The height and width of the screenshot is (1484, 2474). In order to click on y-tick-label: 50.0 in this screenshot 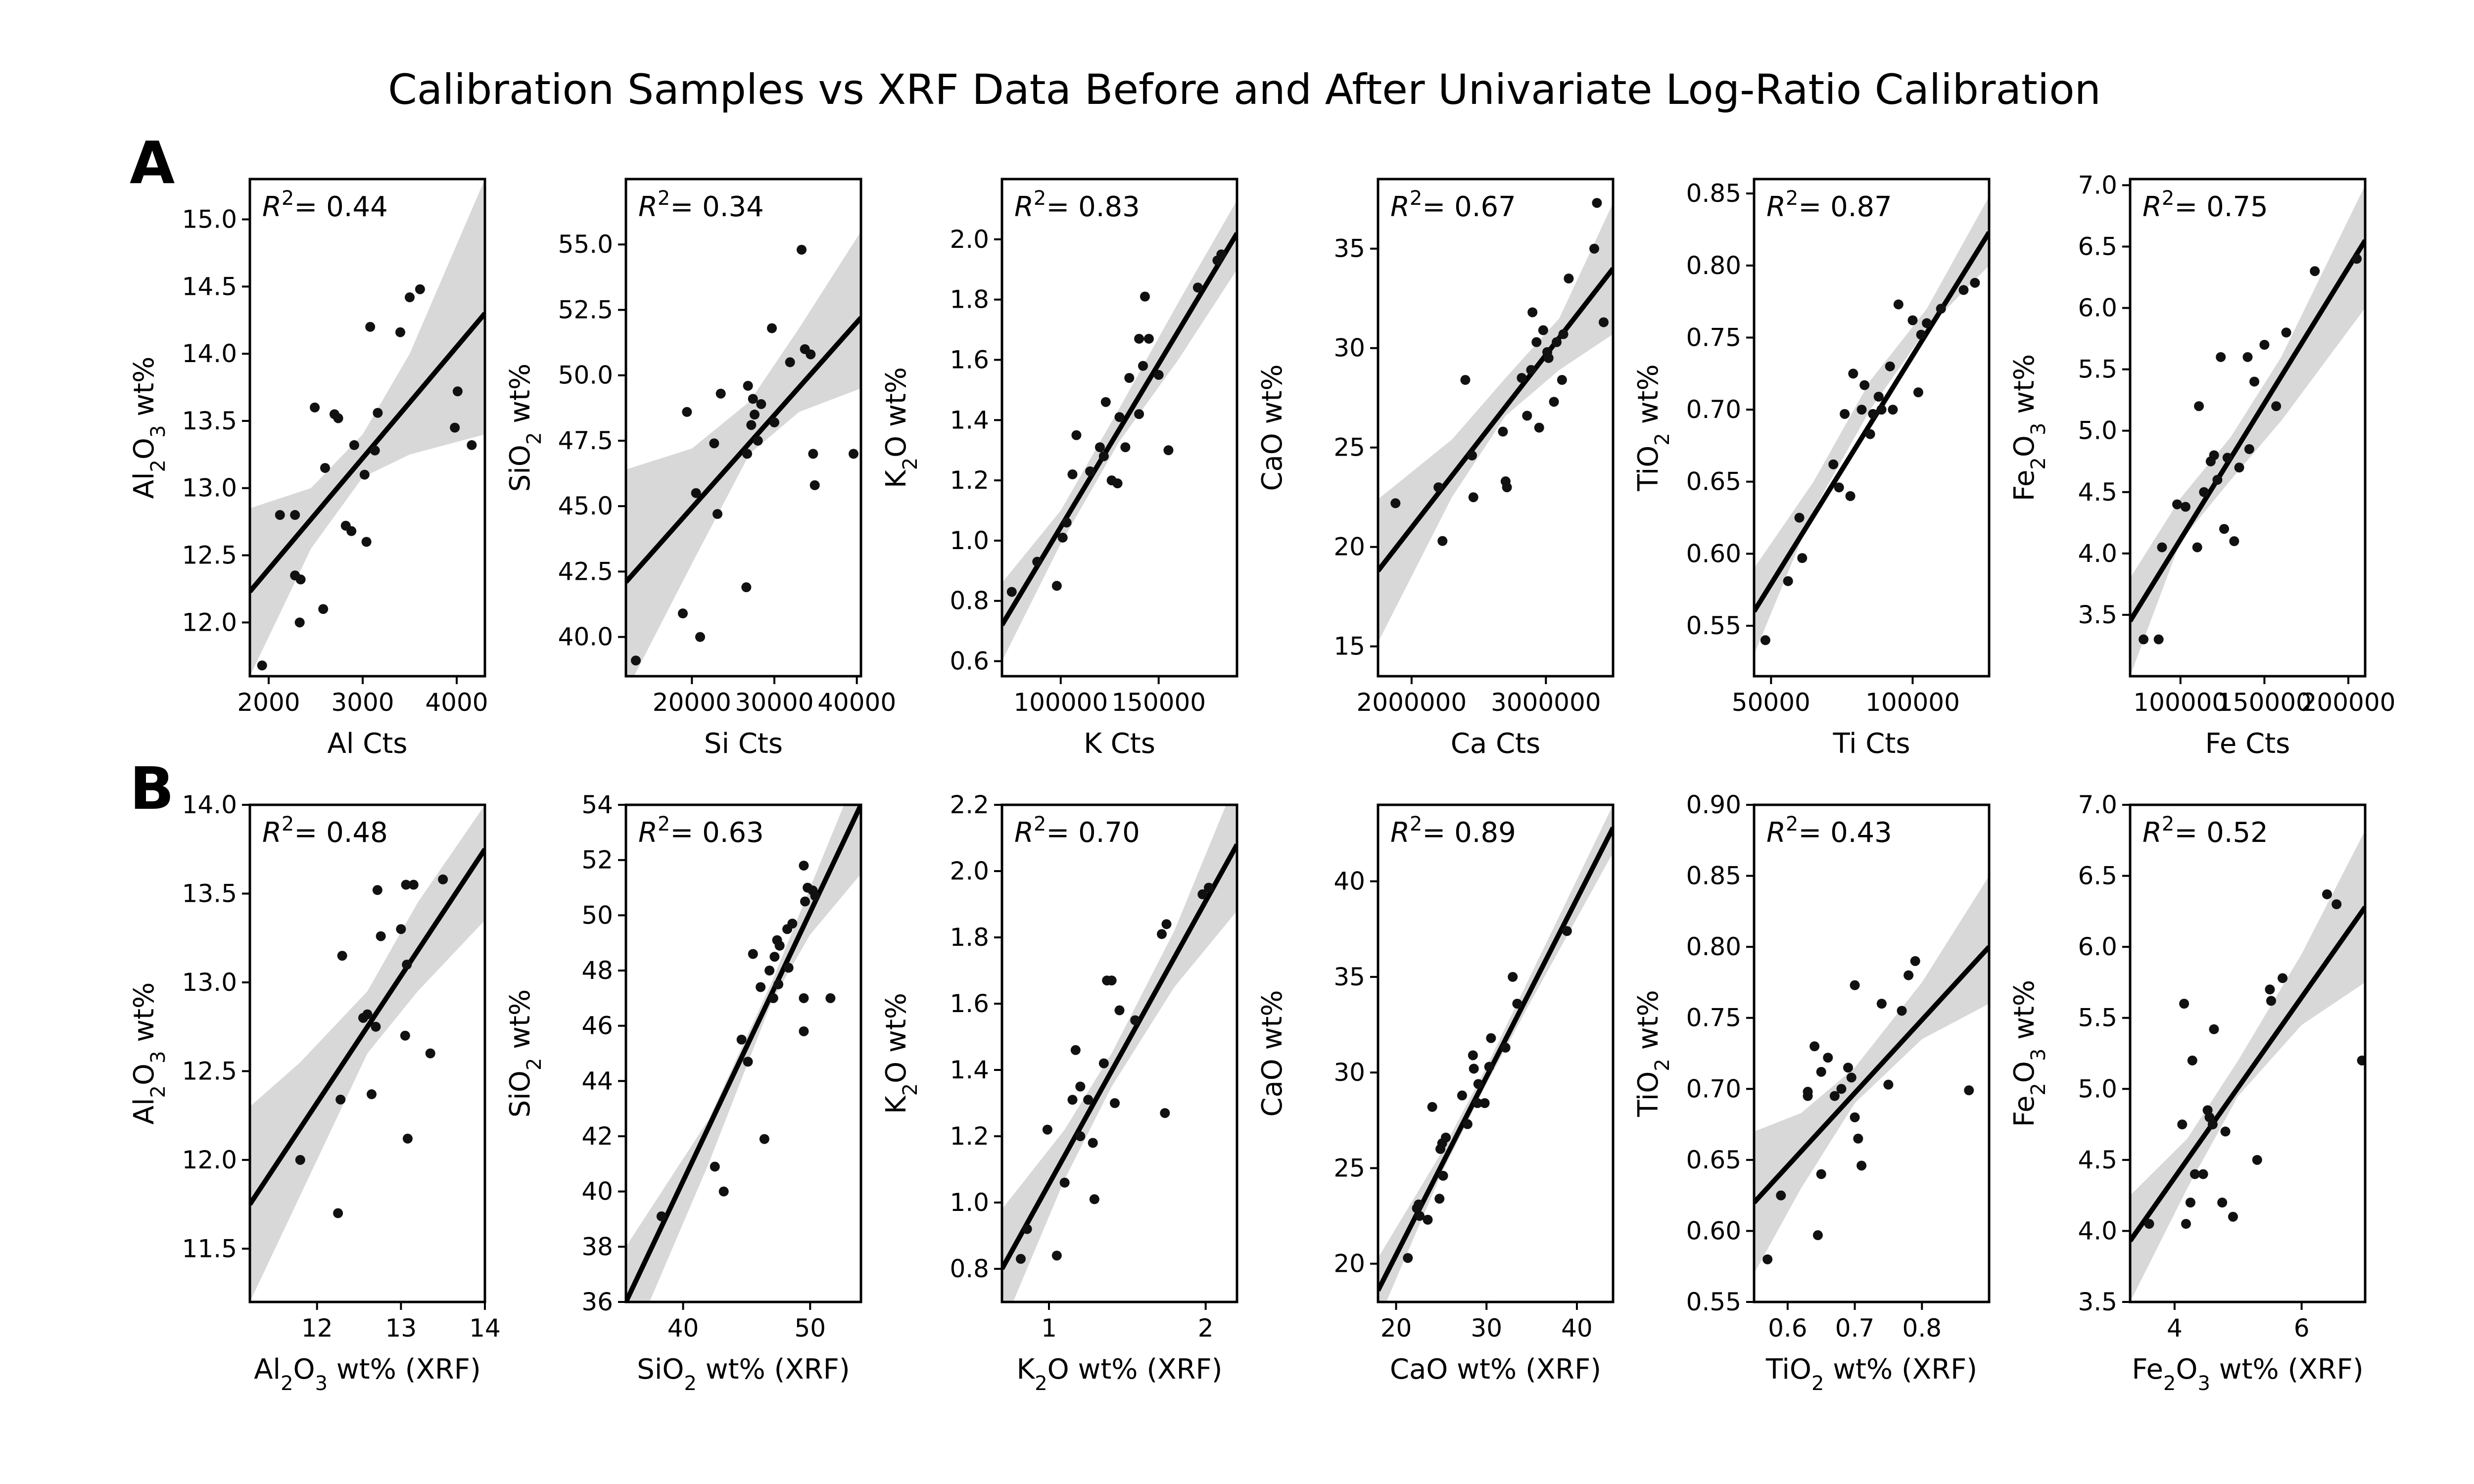, I will do `click(586, 375)`.